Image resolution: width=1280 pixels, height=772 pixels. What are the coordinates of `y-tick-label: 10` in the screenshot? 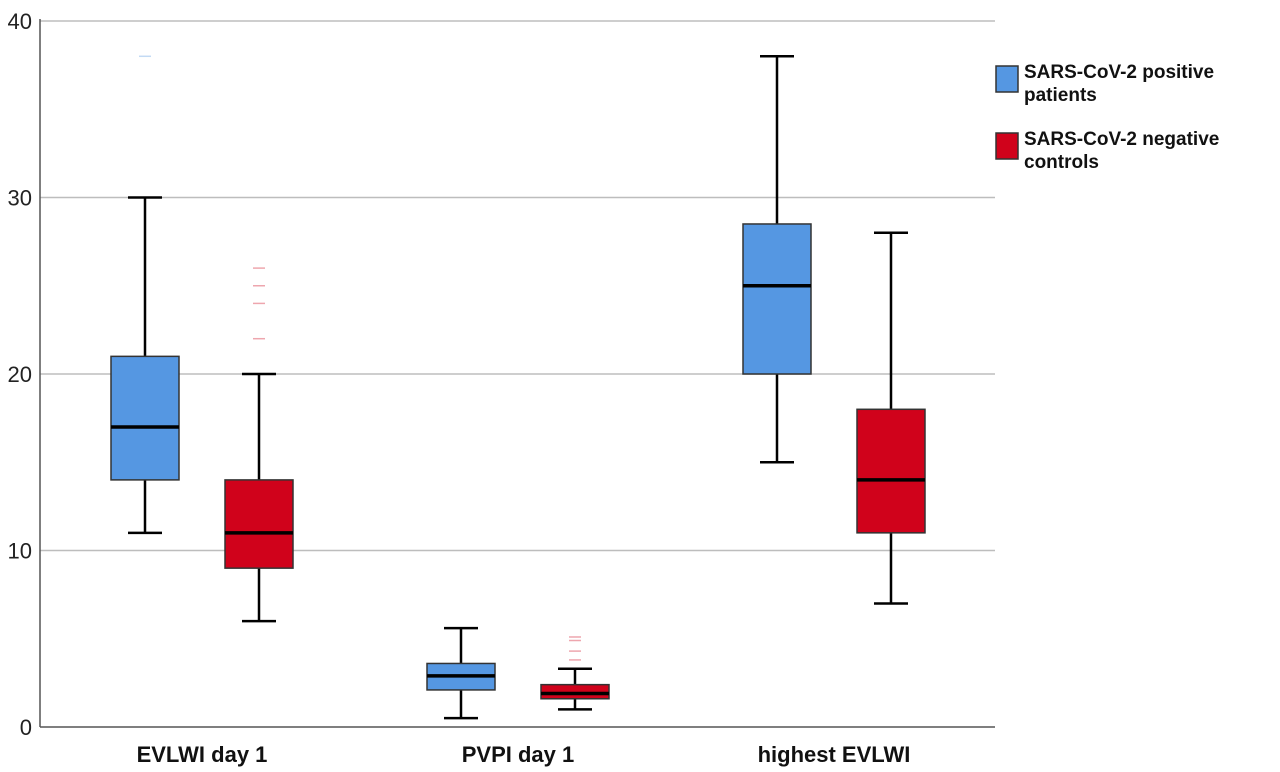 It's located at (20, 551).